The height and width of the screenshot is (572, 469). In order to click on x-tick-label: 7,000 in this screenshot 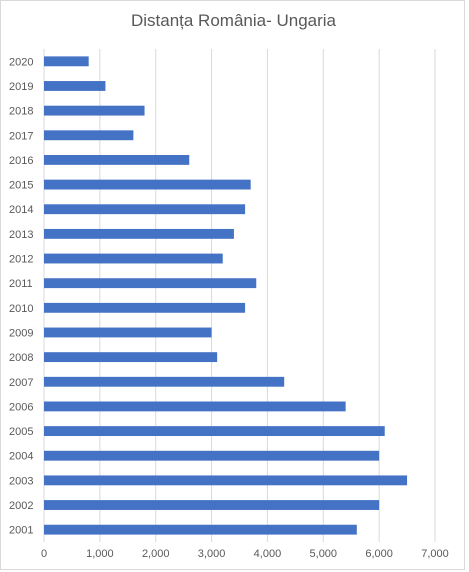, I will do `click(435, 554)`.